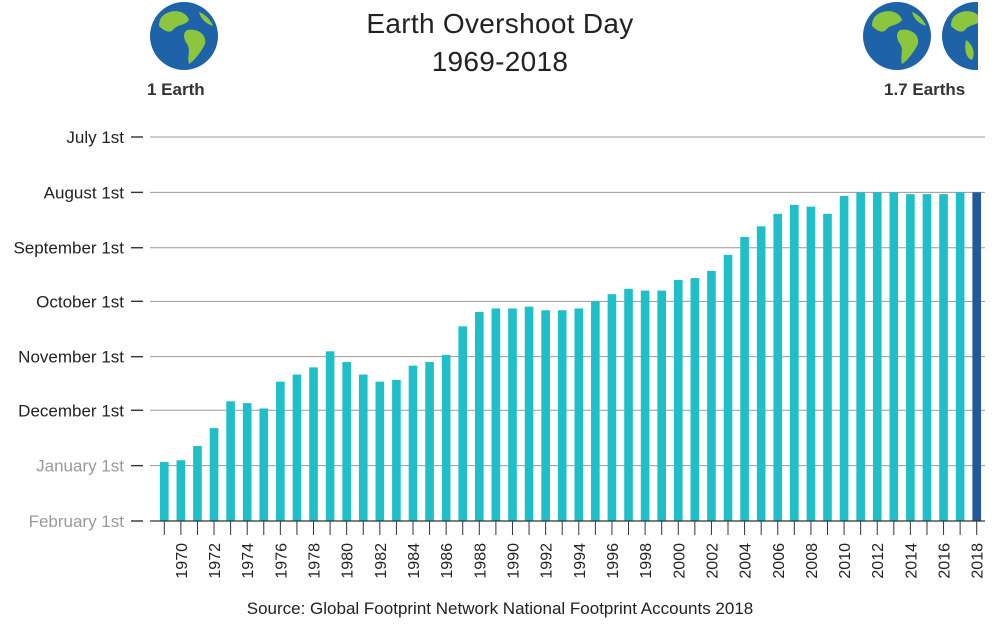 This screenshot has height=627, width=1000. What do you see at coordinates (927, 357) in the screenshot?
I see `bar-2015` at bounding box center [927, 357].